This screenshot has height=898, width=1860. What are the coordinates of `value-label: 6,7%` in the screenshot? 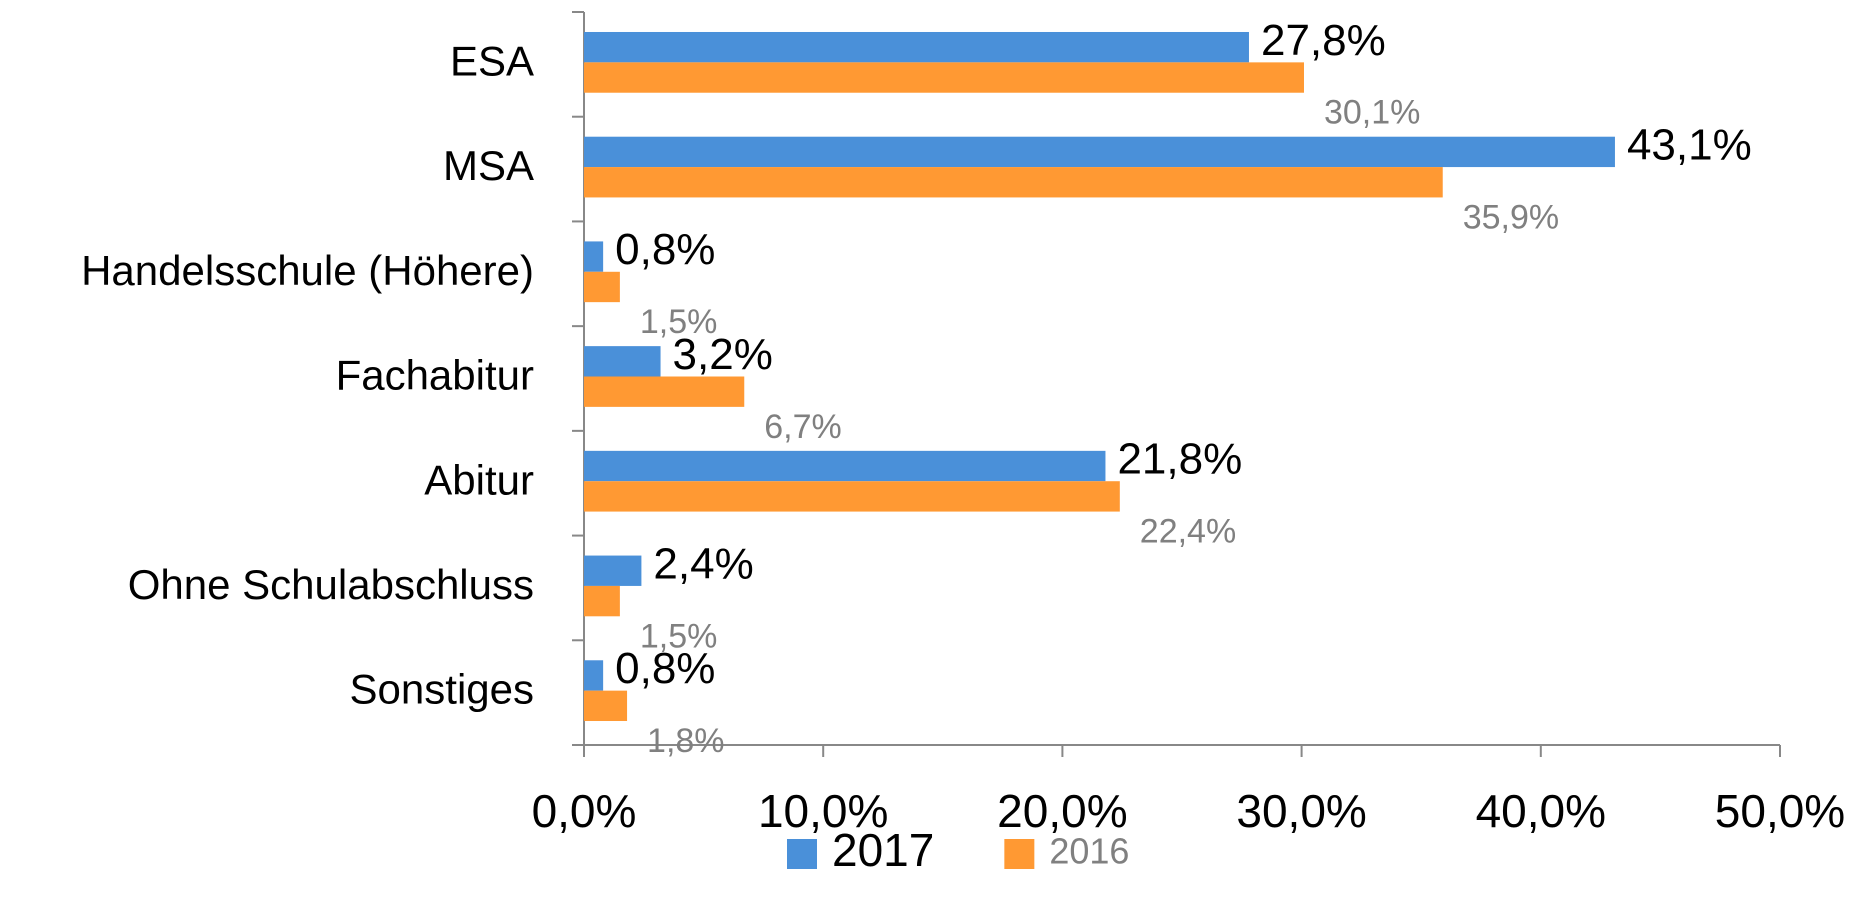 It's located at (803, 427).